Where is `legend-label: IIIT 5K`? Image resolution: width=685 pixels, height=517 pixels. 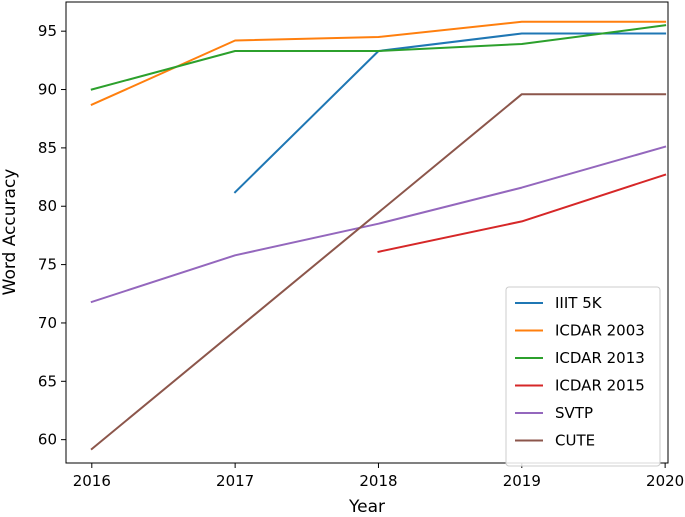 legend-label: IIIT 5K is located at coordinates (579, 303).